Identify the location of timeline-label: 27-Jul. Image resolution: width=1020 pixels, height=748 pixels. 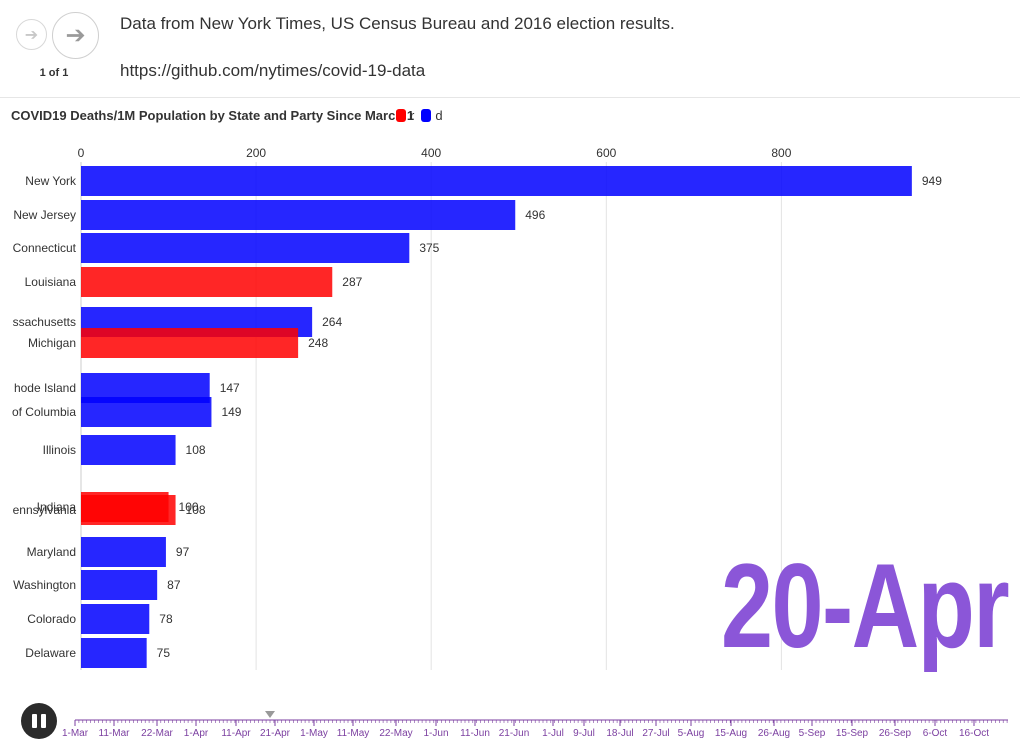
(655, 733).